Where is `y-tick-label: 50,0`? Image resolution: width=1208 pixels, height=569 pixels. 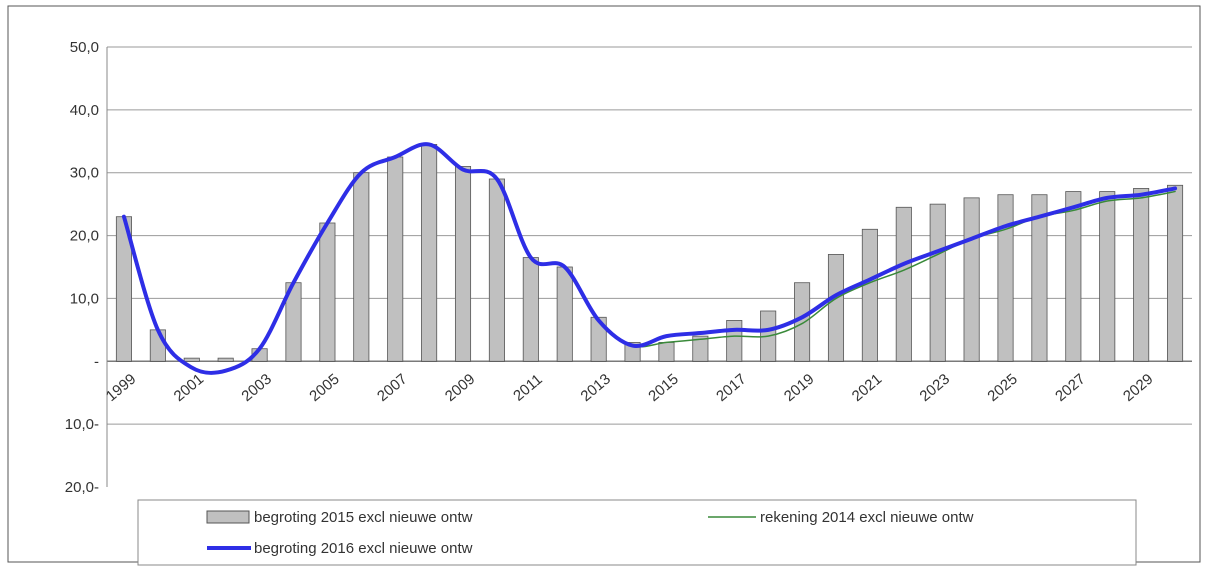
y-tick-label: 50,0 is located at coordinates (84, 47).